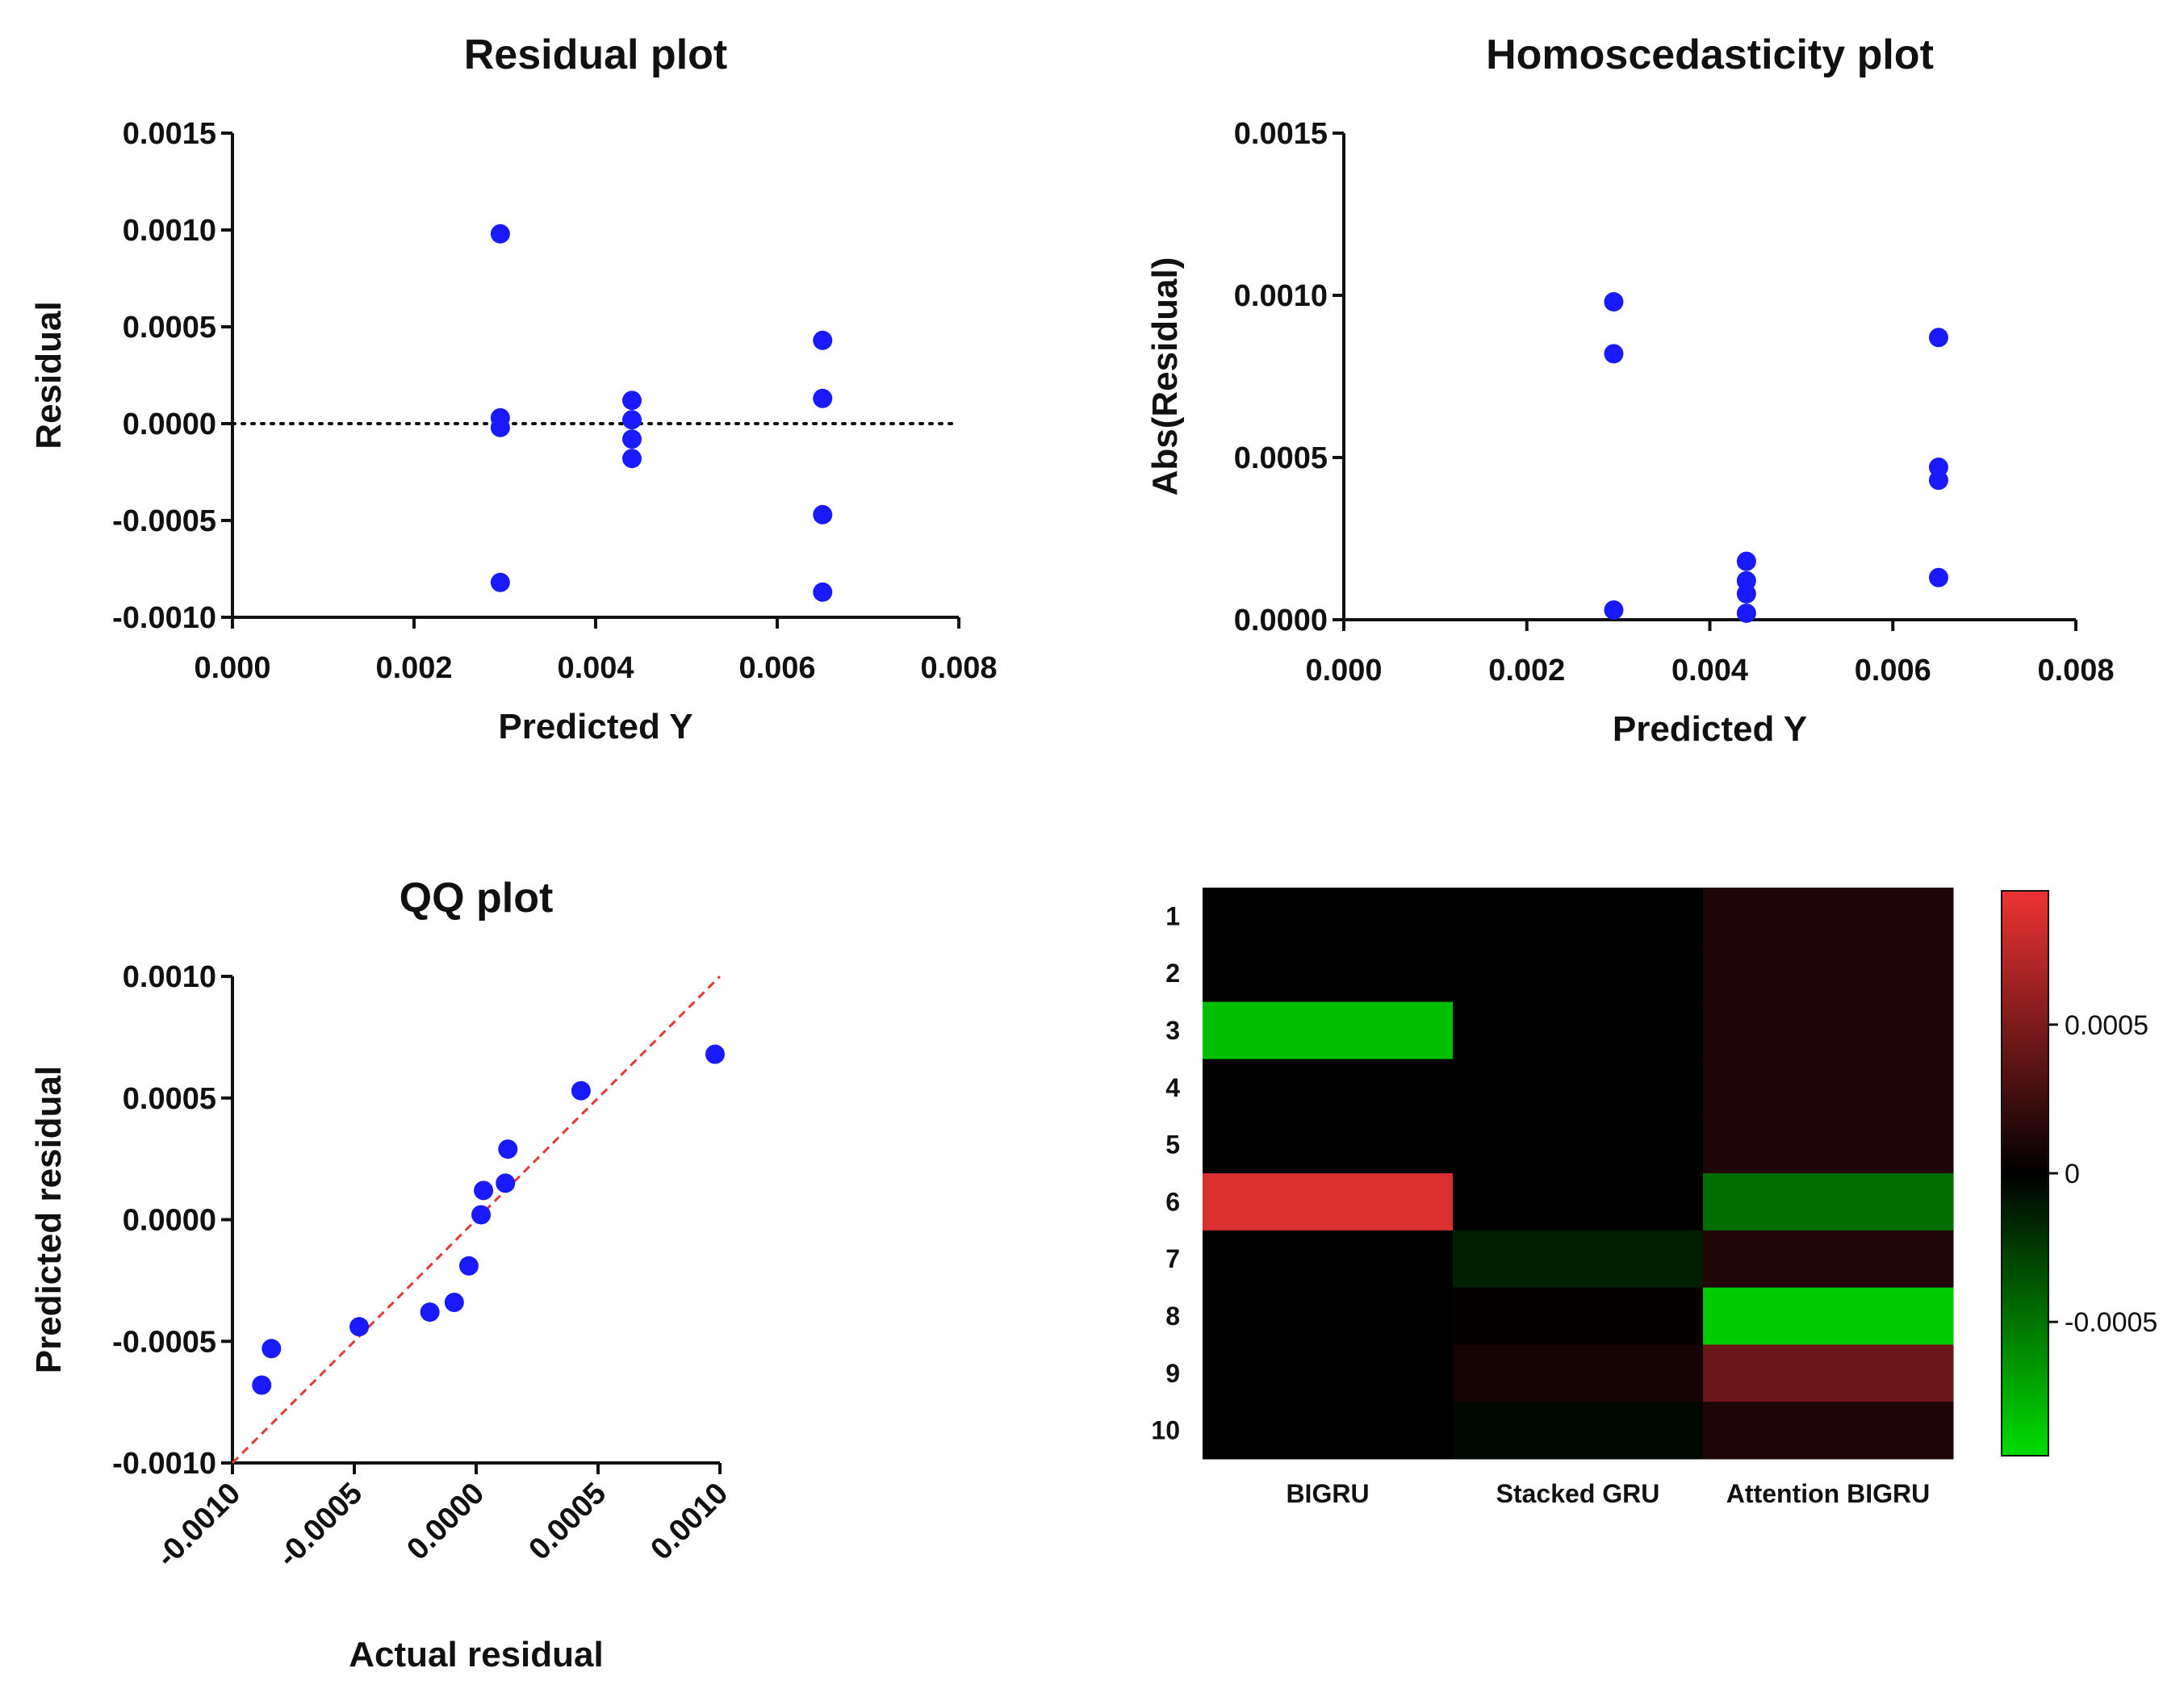 Image resolution: width=2184 pixels, height=1701 pixels. What do you see at coordinates (689, 1522) in the screenshot?
I see `qq-x-tick-label: 0.0010` at bounding box center [689, 1522].